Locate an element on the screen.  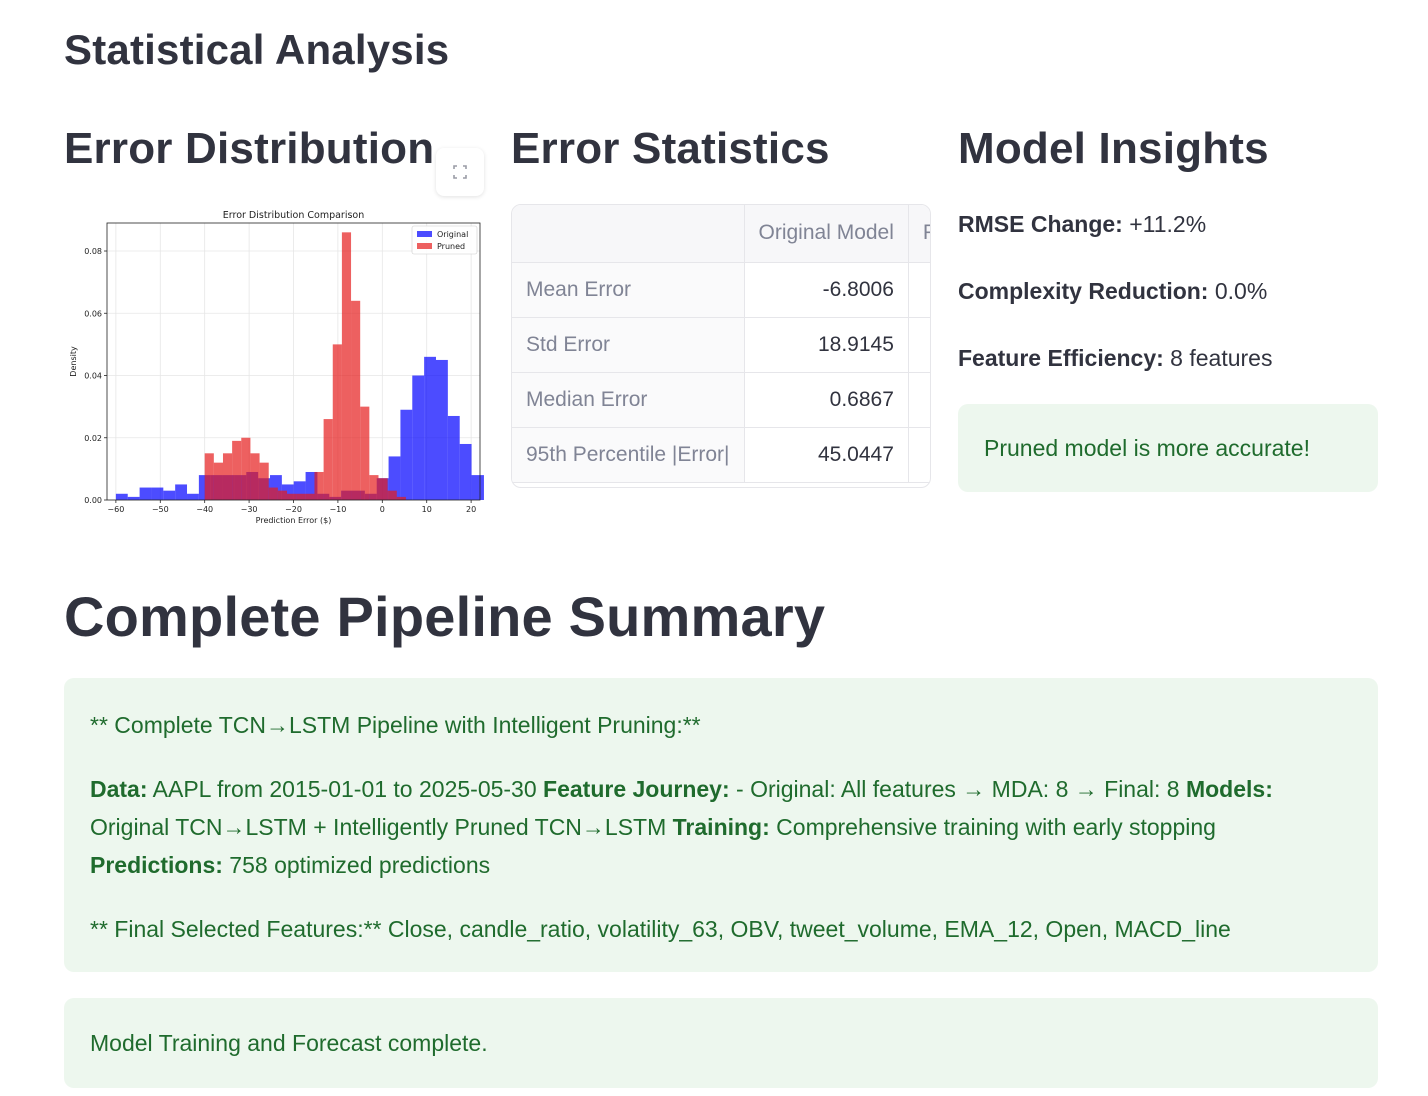
table-header-original: Original Model is located at coordinates (826, 234).